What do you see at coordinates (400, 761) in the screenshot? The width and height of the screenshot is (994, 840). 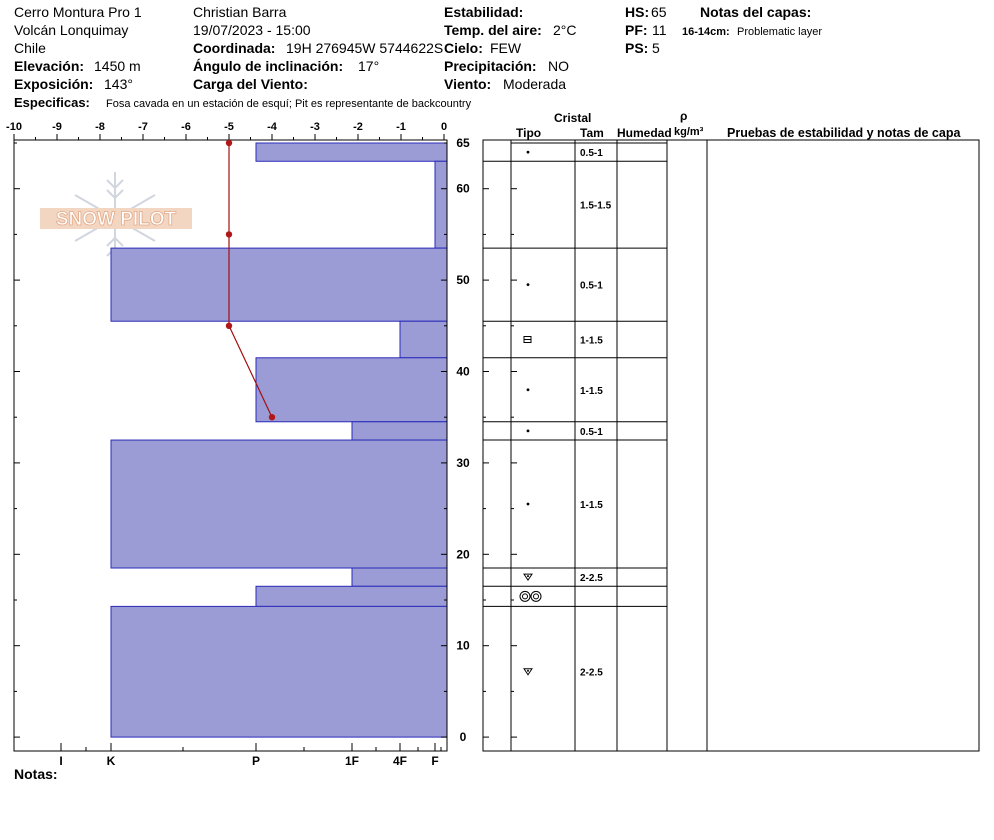 I see `hardness-tick-label: 4F` at bounding box center [400, 761].